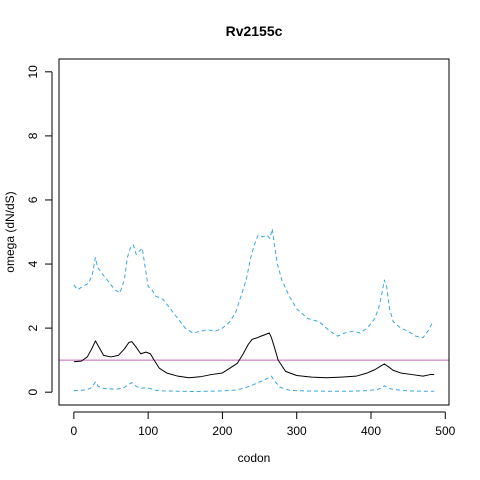 The height and width of the screenshot is (480, 480). I want to click on y-tick-label: 8, so click(33, 135).